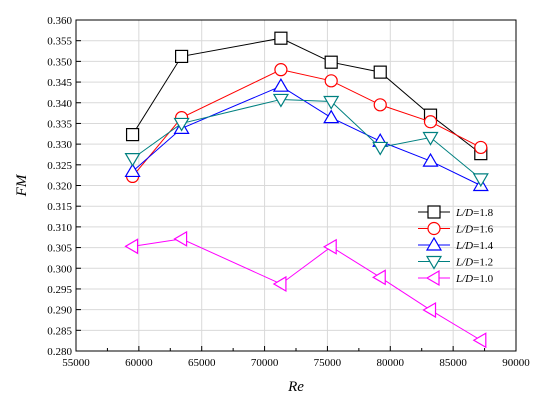 The image size is (550, 408). I want to click on y-tick-label: 0.305, so click(59, 249).